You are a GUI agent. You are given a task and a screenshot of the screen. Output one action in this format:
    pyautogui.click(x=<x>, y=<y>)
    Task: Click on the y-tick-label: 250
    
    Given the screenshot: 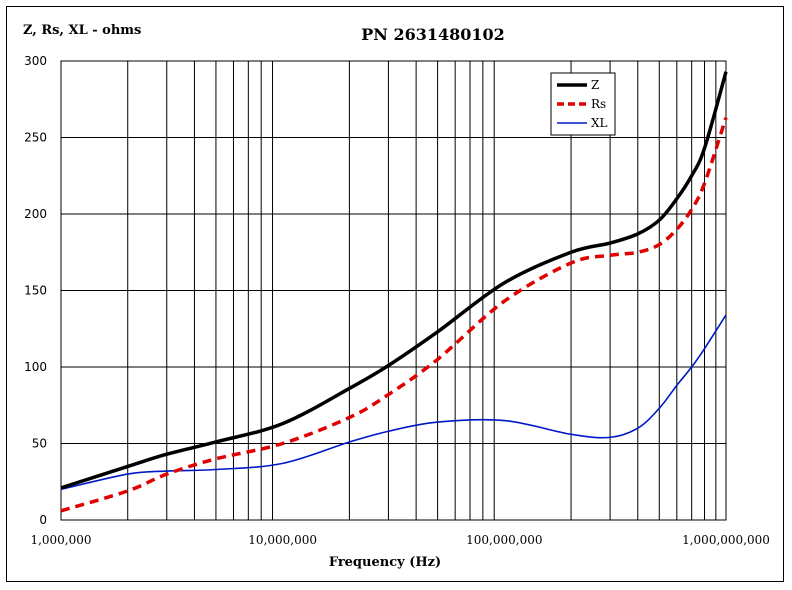 What is the action you would take?
    pyautogui.click(x=35, y=138)
    